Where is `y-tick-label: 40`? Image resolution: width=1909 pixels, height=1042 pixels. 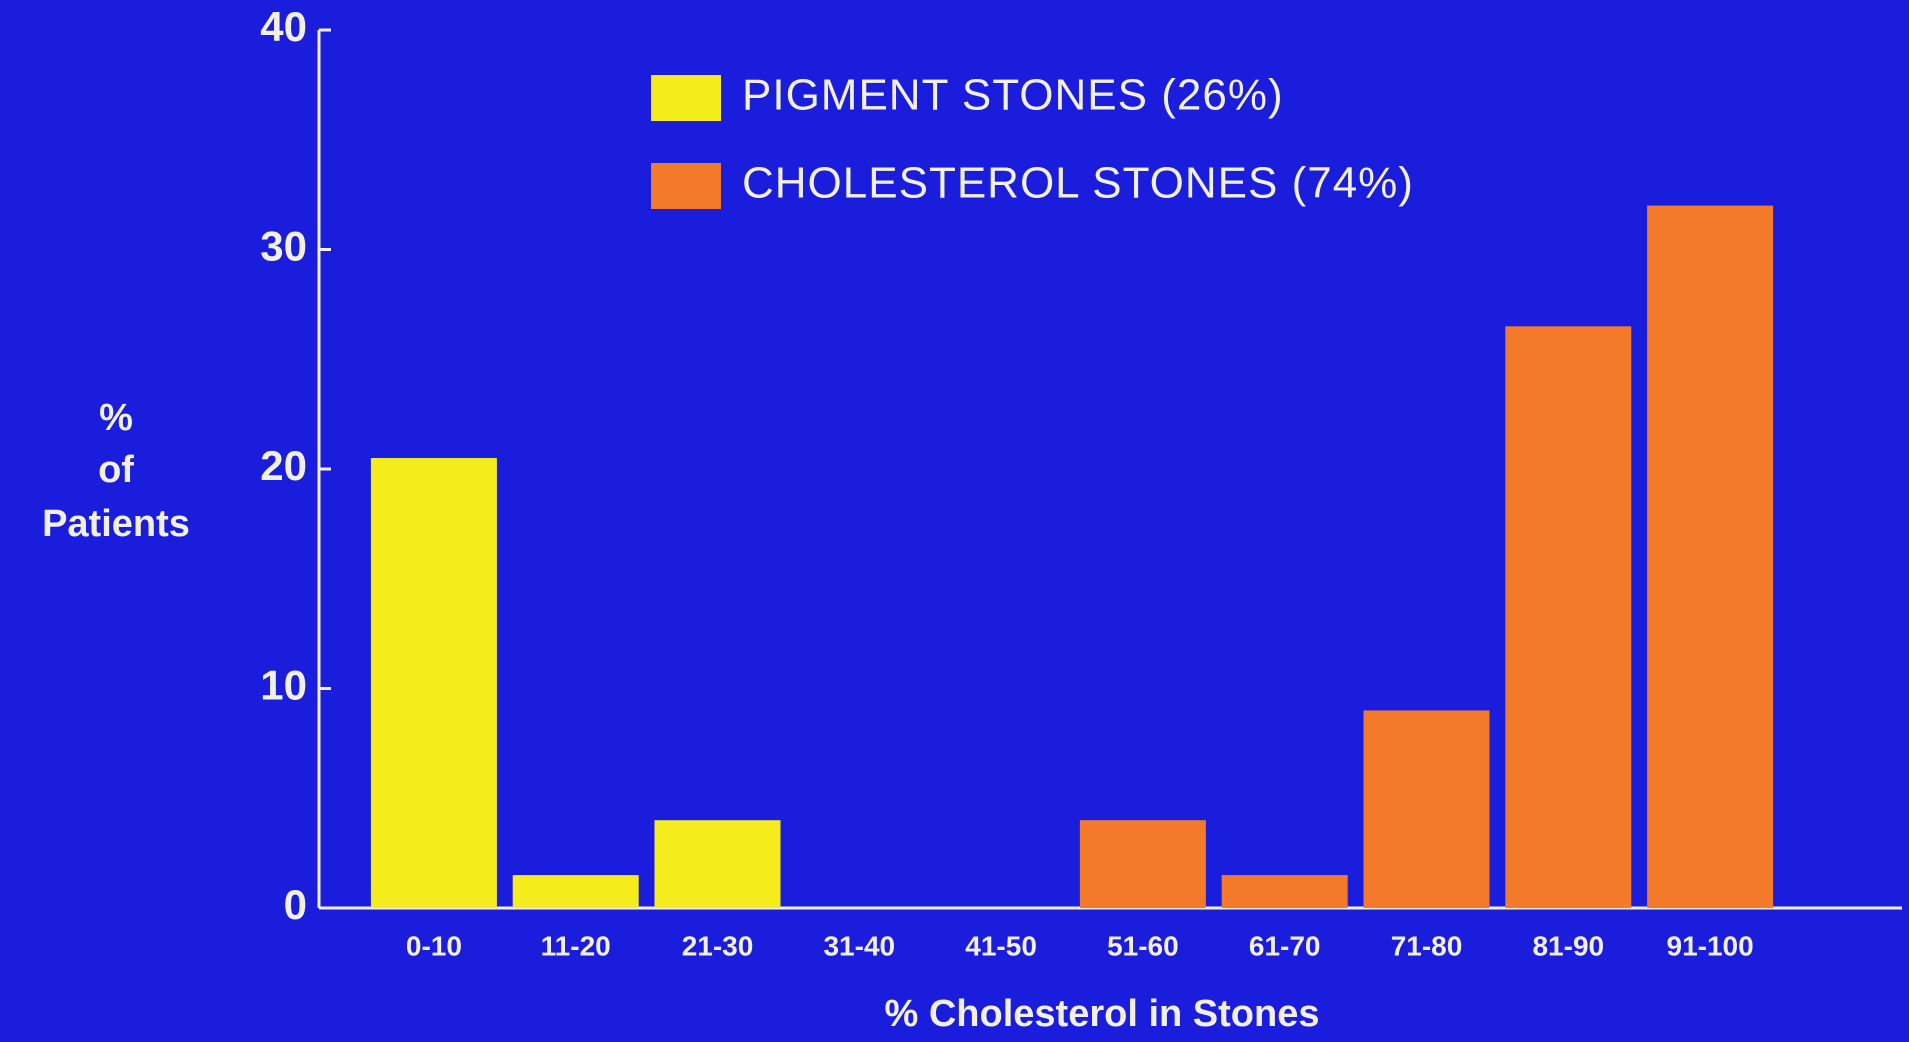
y-tick-label: 40 is located at coordinates (283, 26).